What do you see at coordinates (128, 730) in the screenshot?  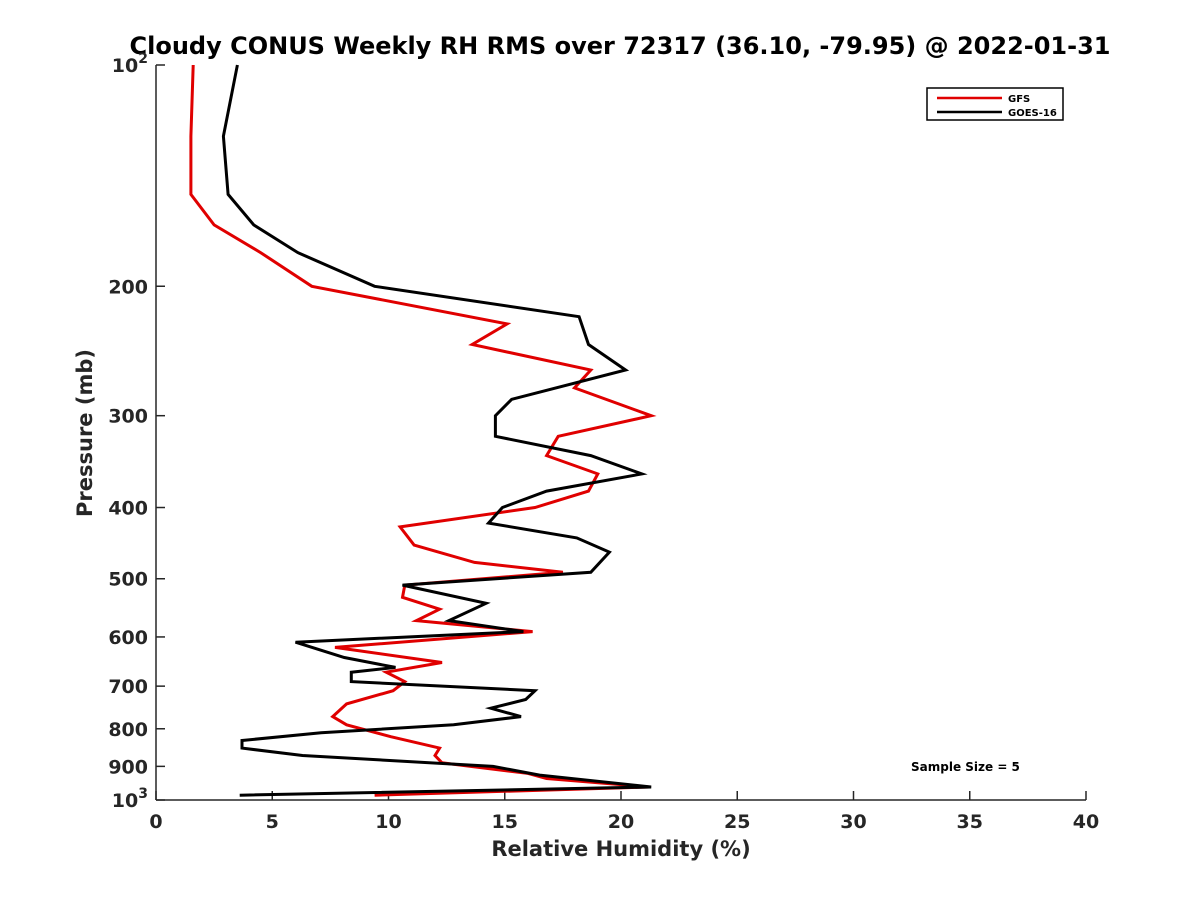 I see `y-tick-label: 800` at bounding box center [128, 730].